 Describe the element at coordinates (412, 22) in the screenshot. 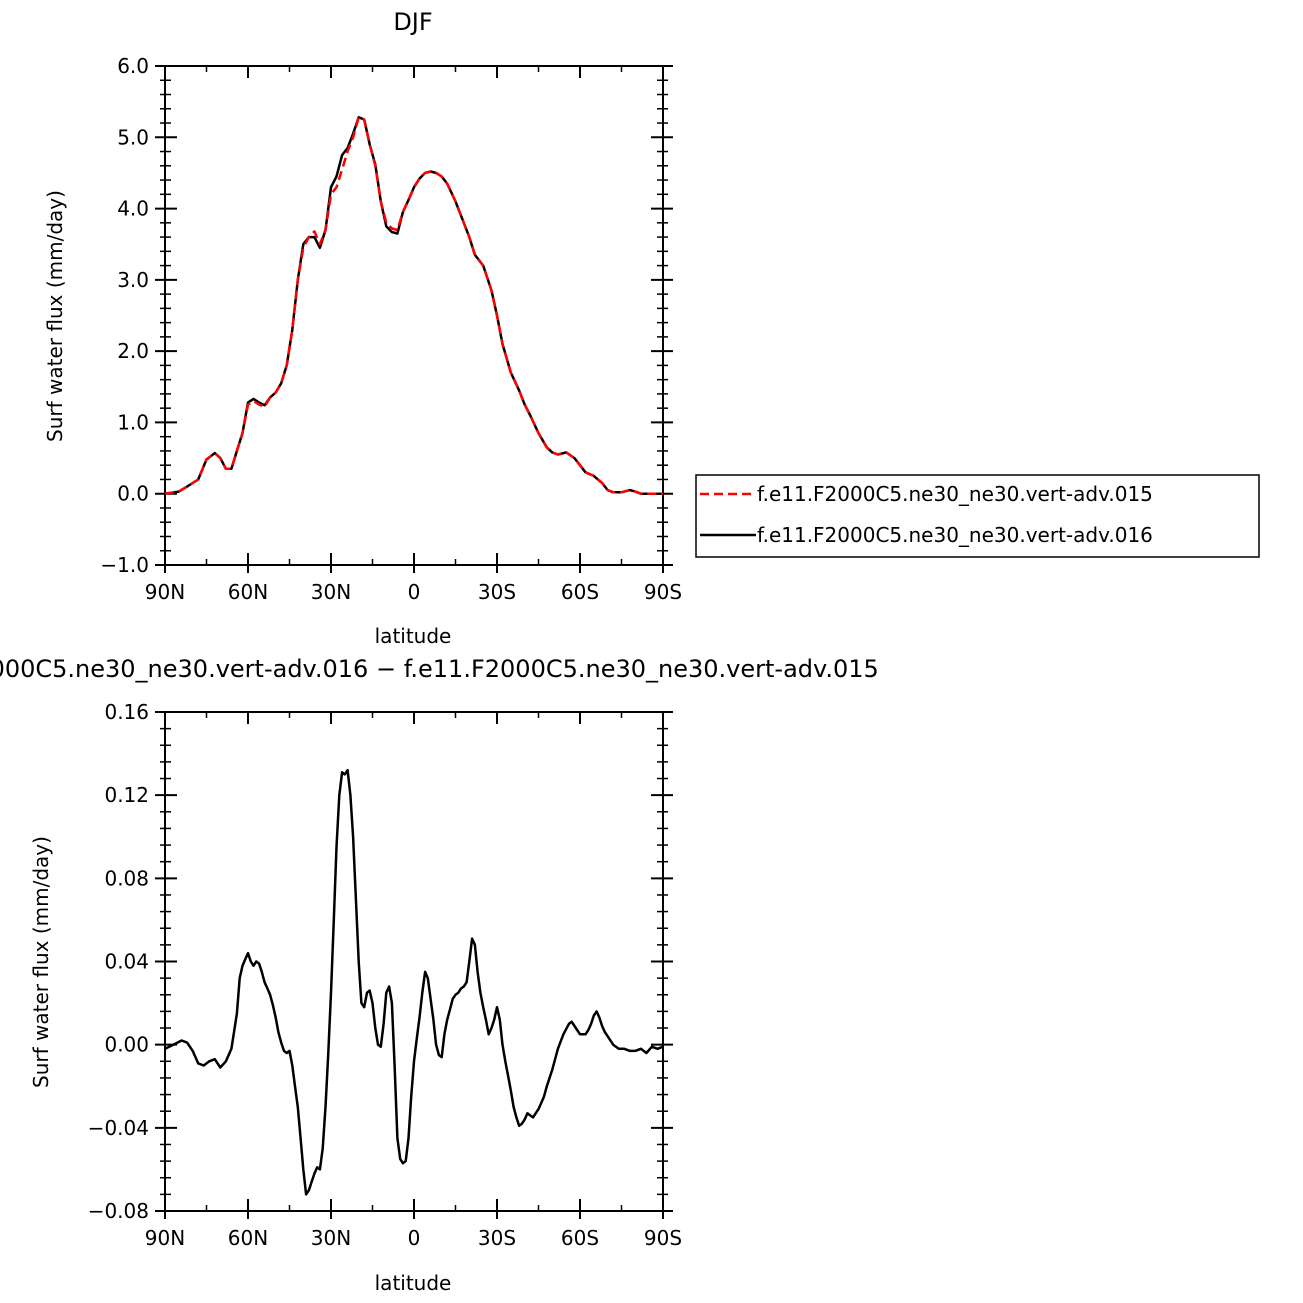

I see `top-chart-title: DJF` at that location.